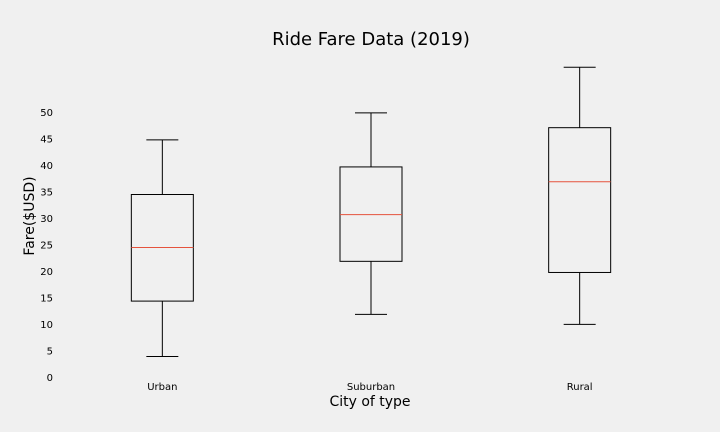 The height and width of the screenshot is (432, 720). I want to click on x-tick-label: Rural, so click(580, 387).